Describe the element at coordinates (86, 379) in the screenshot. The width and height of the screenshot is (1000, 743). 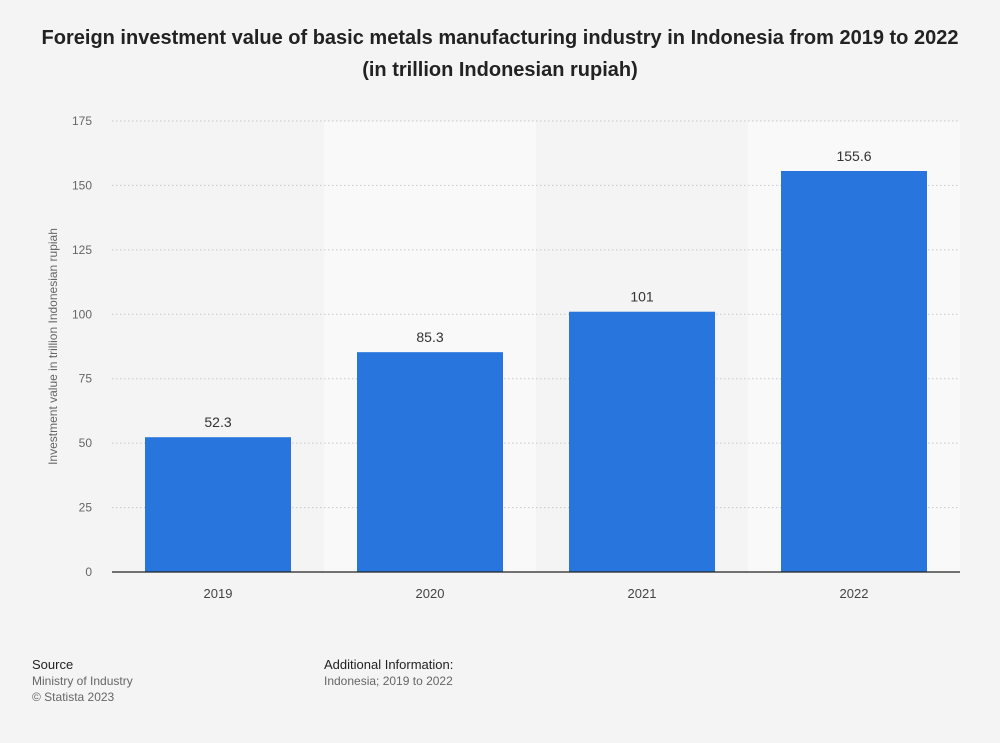
I see `y-tick-label: 75` at that location.